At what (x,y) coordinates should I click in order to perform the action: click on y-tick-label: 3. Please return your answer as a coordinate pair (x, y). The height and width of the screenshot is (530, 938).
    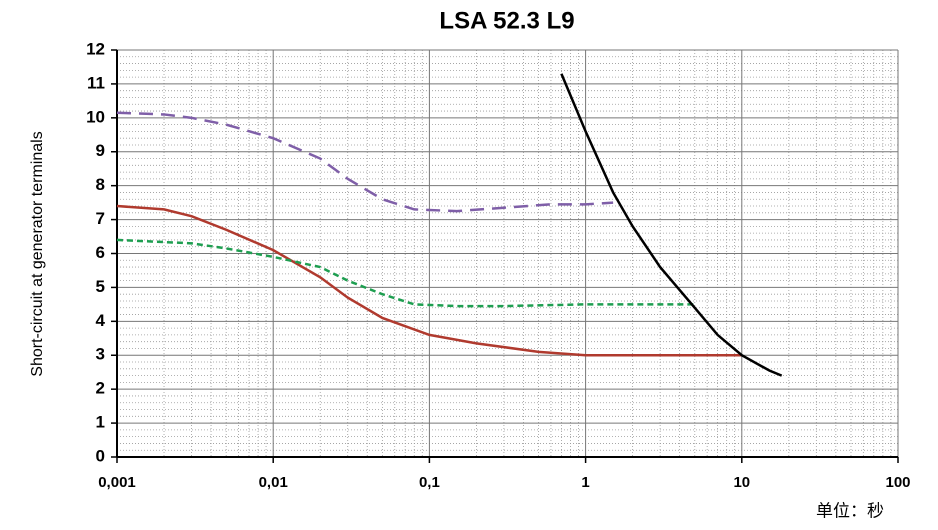
    Looking at the image, I should click on (100, 354).